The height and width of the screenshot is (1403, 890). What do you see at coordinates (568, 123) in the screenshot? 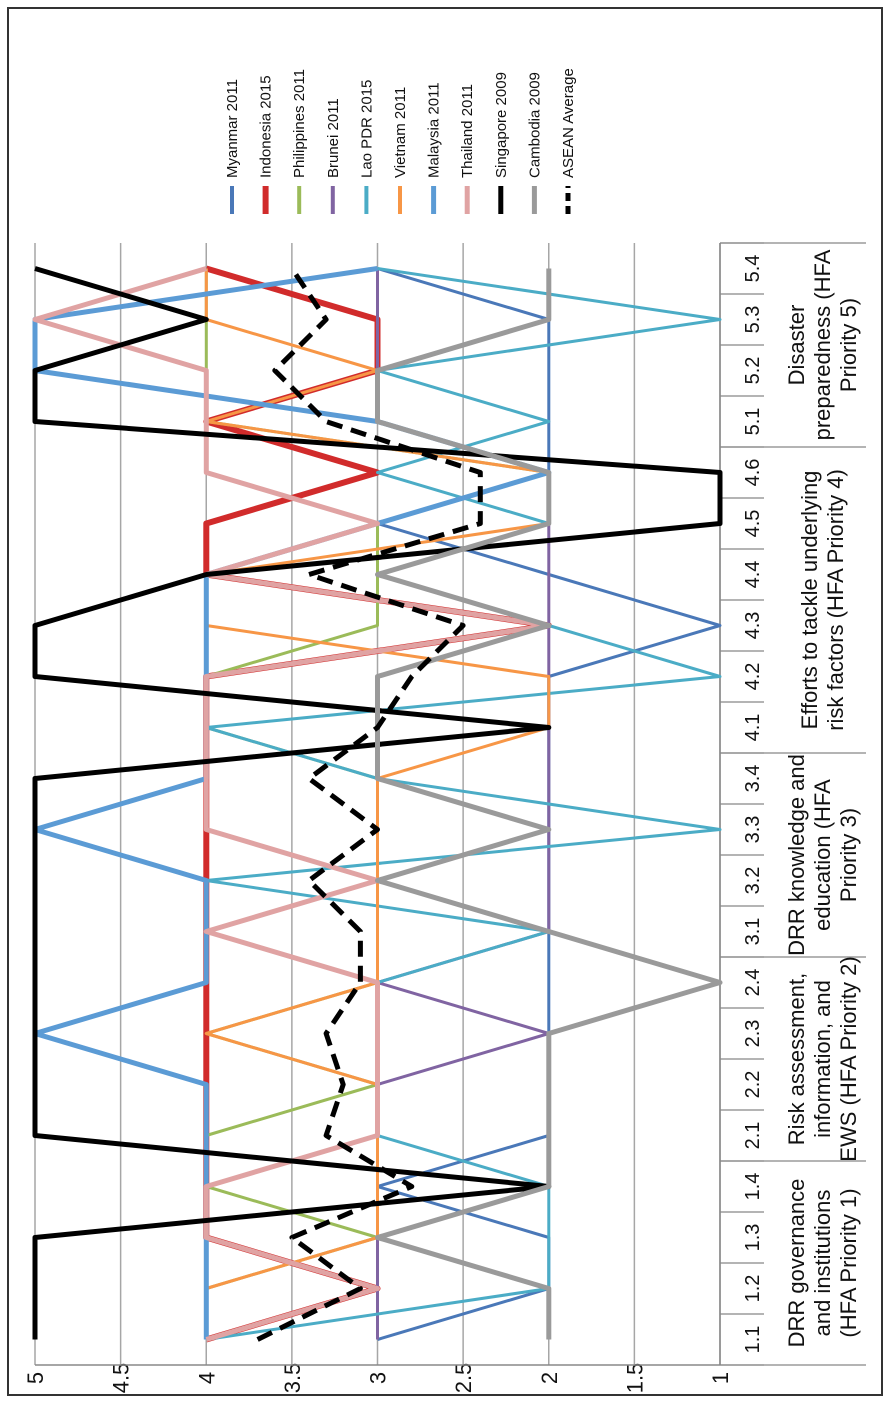
I see `legend-label: ASEAN Average` at bounding box center [568, 123].